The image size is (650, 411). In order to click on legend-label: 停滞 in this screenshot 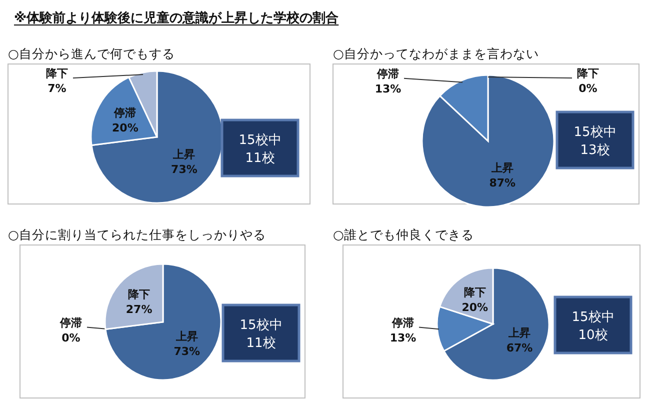, I will do `click(70, 323)`.